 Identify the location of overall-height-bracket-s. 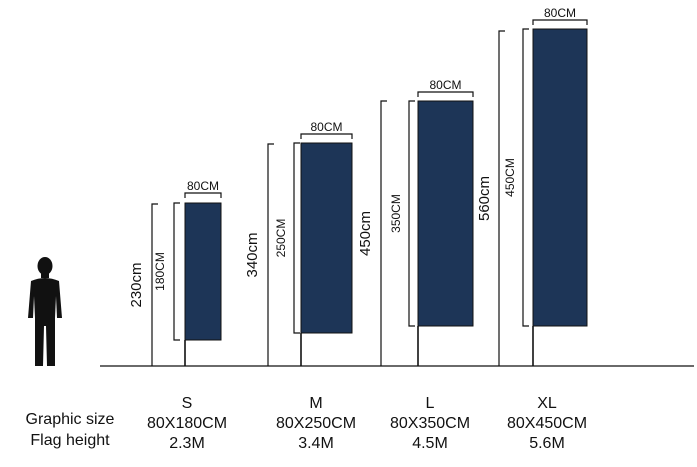
(154, 284).